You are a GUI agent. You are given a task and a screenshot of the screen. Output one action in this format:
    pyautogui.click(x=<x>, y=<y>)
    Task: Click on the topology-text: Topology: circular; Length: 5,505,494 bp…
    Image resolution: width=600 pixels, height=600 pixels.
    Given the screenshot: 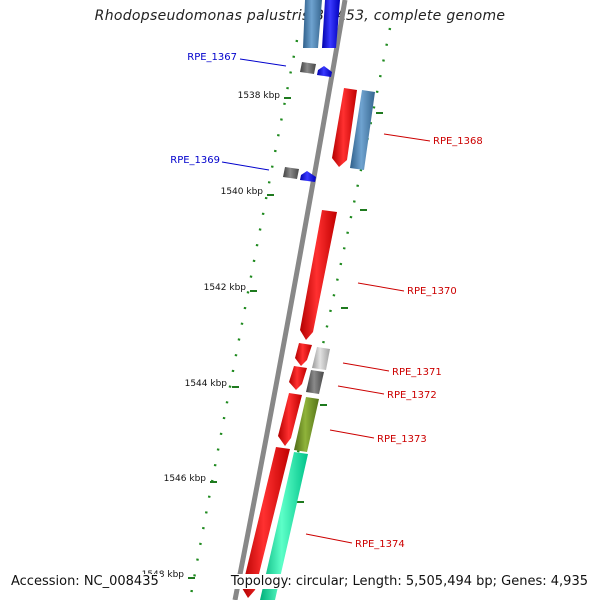 What is the action you would take?
    pyautogui.click(x=409, y=581)
    